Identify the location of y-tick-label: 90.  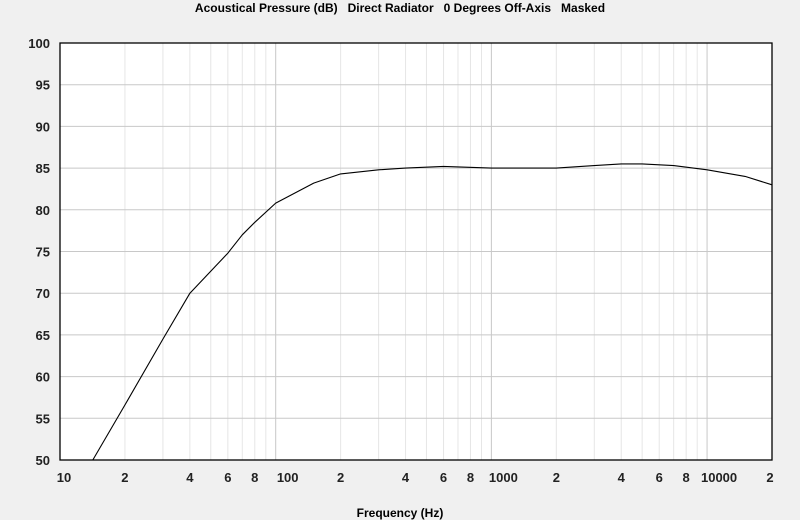
(43, 126).